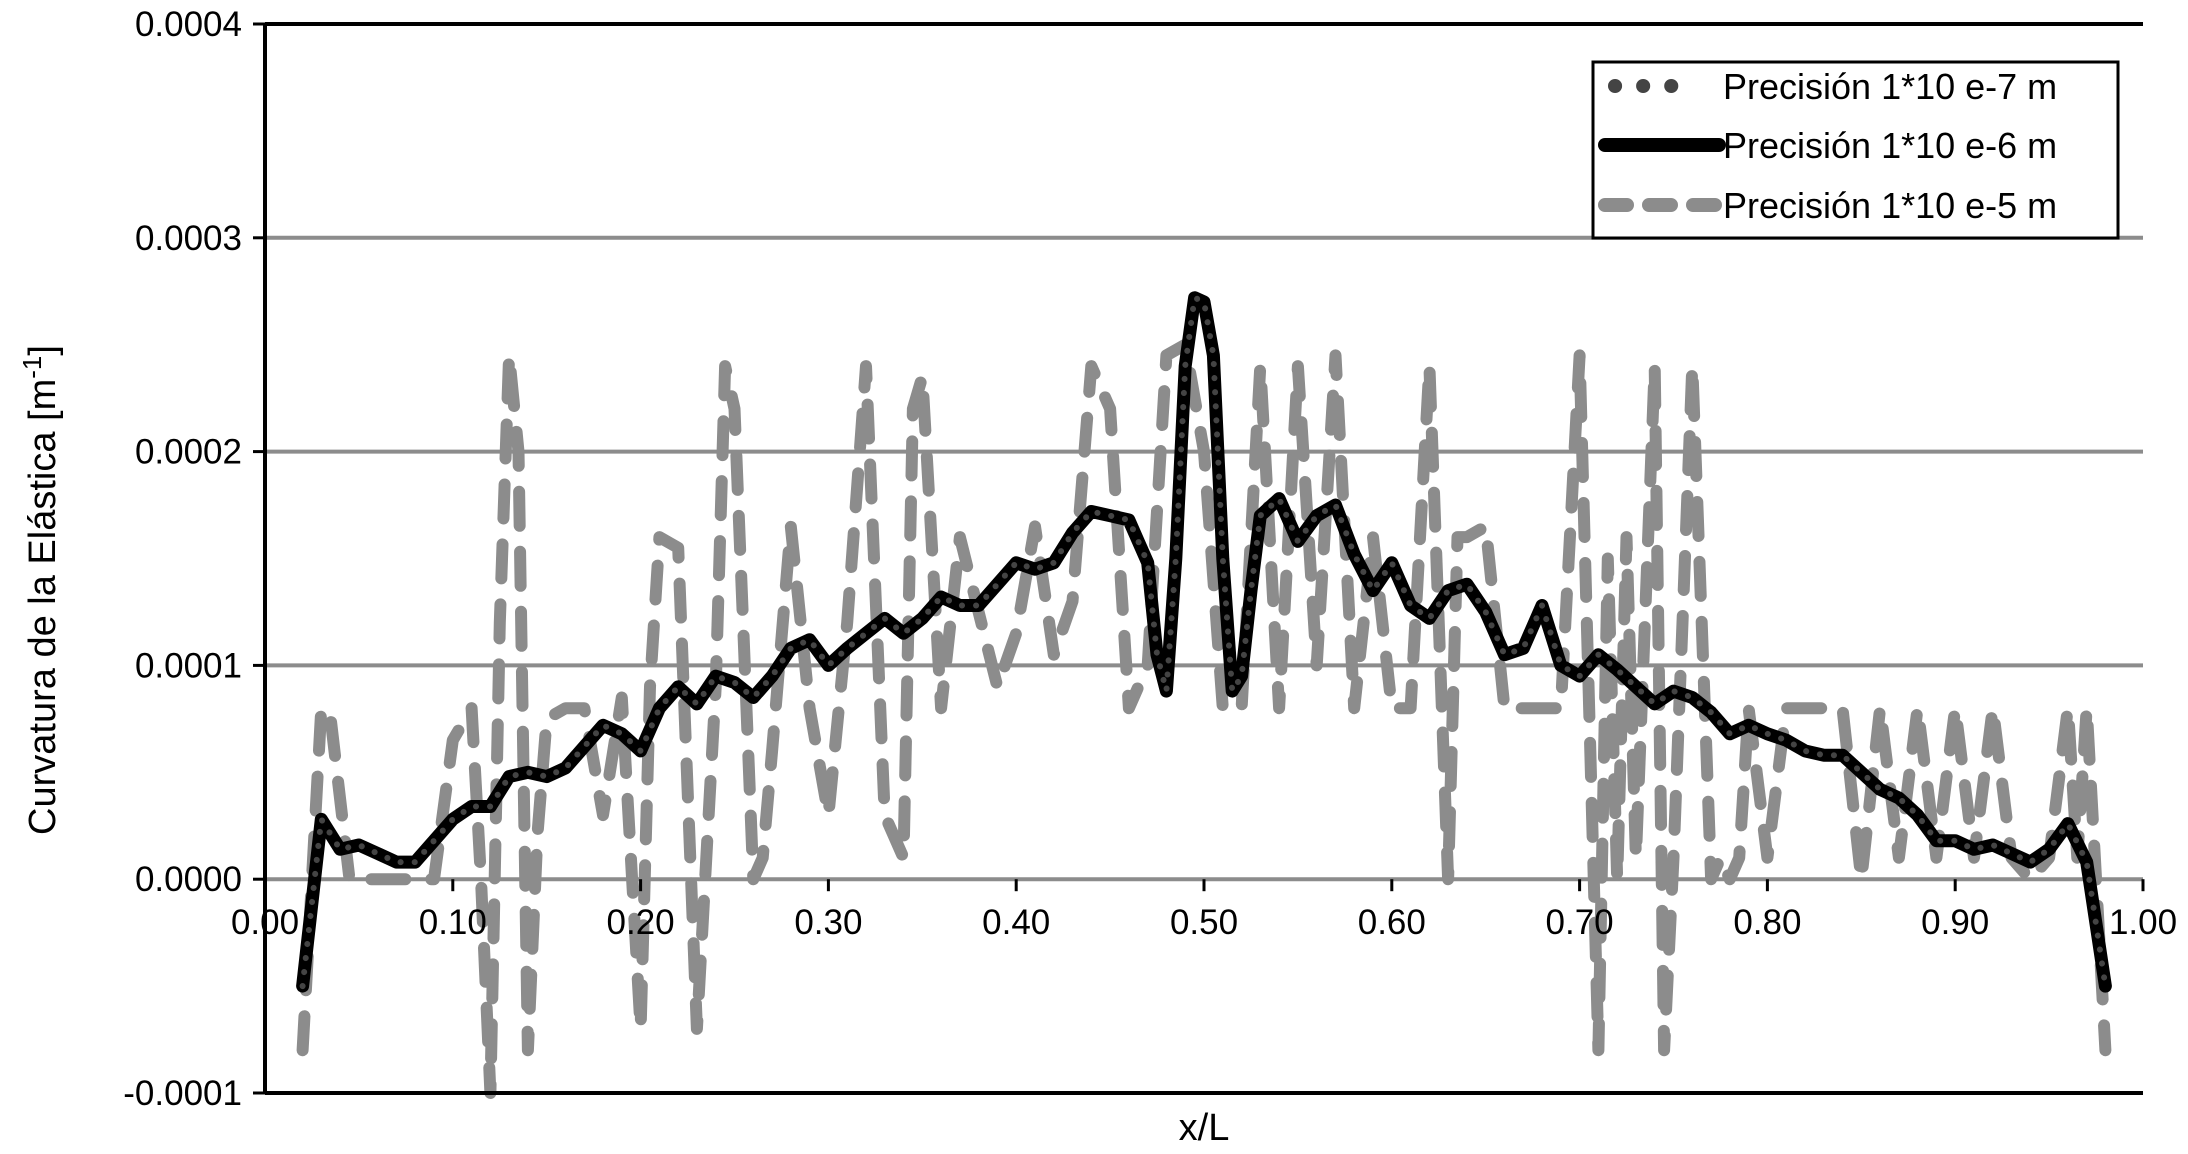  What do you see at coordinates (32, 367) in the screenshot?
I see `y-axis-label-superscript: -1` at bounding box center [32, 367].